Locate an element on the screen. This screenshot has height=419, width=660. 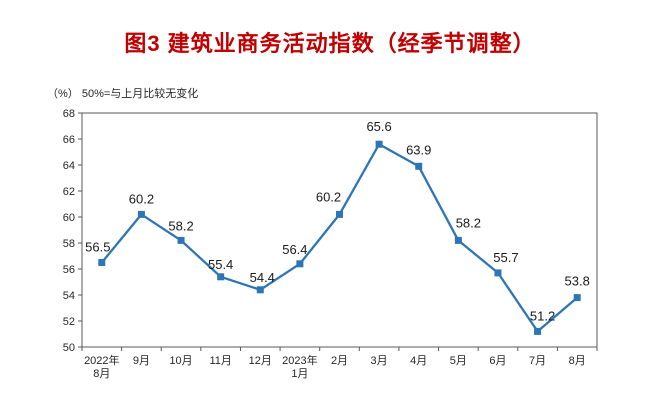
x-tick-label: 2023年 1月 is located at coordinates (299, 366).